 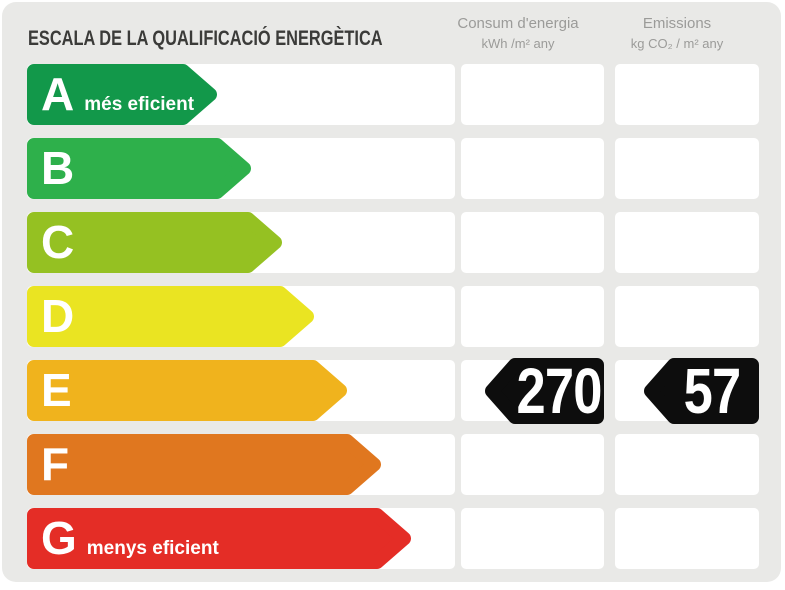 I want to click on rating-letter-d: D, so click(x=58, y=316).